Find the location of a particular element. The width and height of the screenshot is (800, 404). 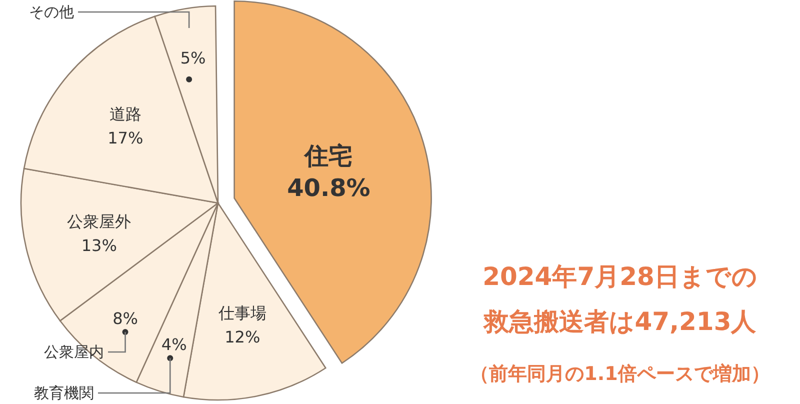

slice-label: 公衆屋外 is located at coordinates (99, 222).